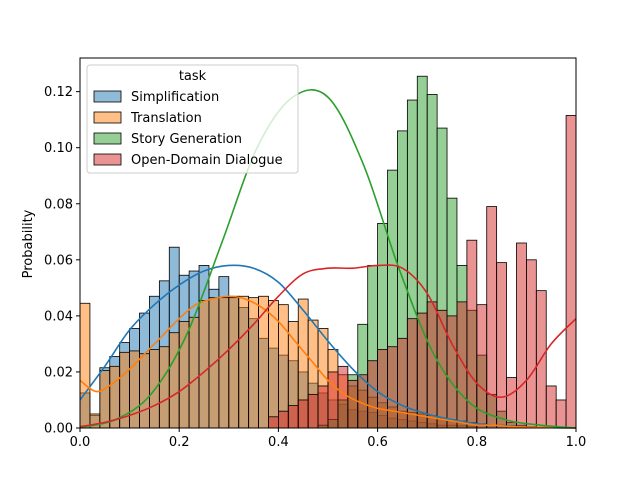 The height and width of the screenshot is (484, 640). Describe the element at coordinates (175, 97) in the screenshot. I see `simplification-legend-label: Simplification` at that location.